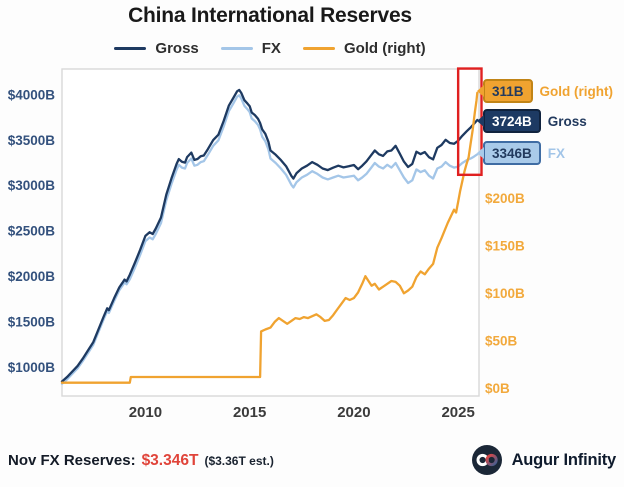 This screenshot has width=624, height=487. What do you see at coordinates (32, 185) in the screenshot?
I see `svg-text: $3000B` at bounding box center [32, 185].